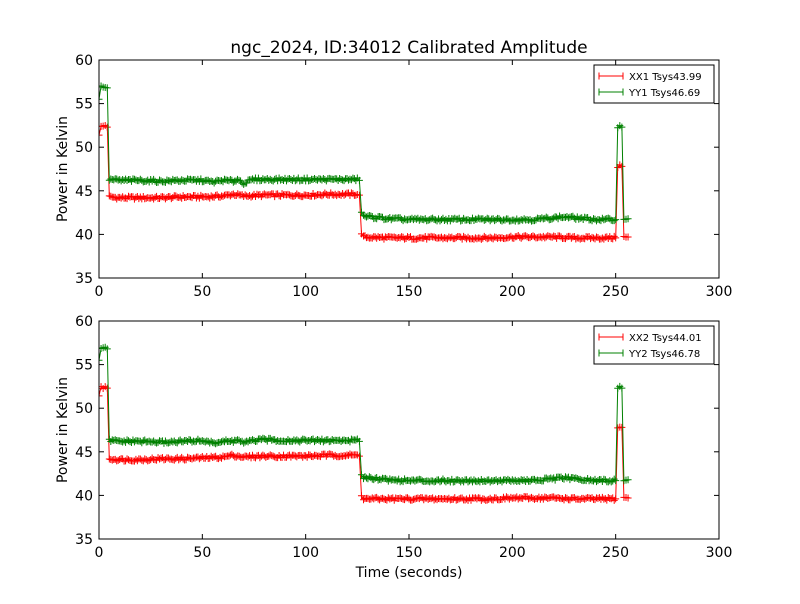 Image resolution: width=800 pixels, height=604 pixels. What do you see at coordinates (99, 553) in the screenshot?
I see `x-tick-label: 0` at bounding box center [99, 553].